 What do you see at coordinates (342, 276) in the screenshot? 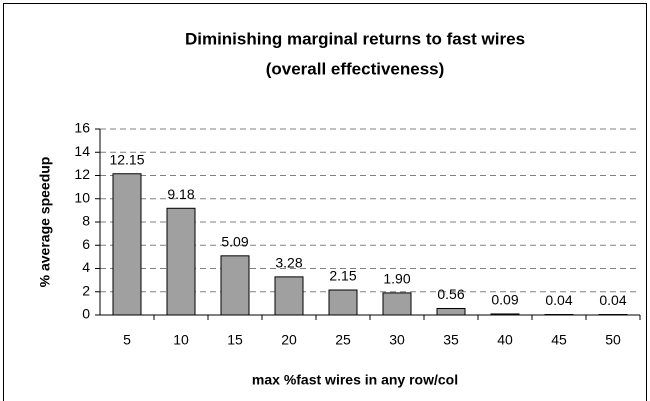
I see `data-label: 2.15` at bounding box center [342, 276].